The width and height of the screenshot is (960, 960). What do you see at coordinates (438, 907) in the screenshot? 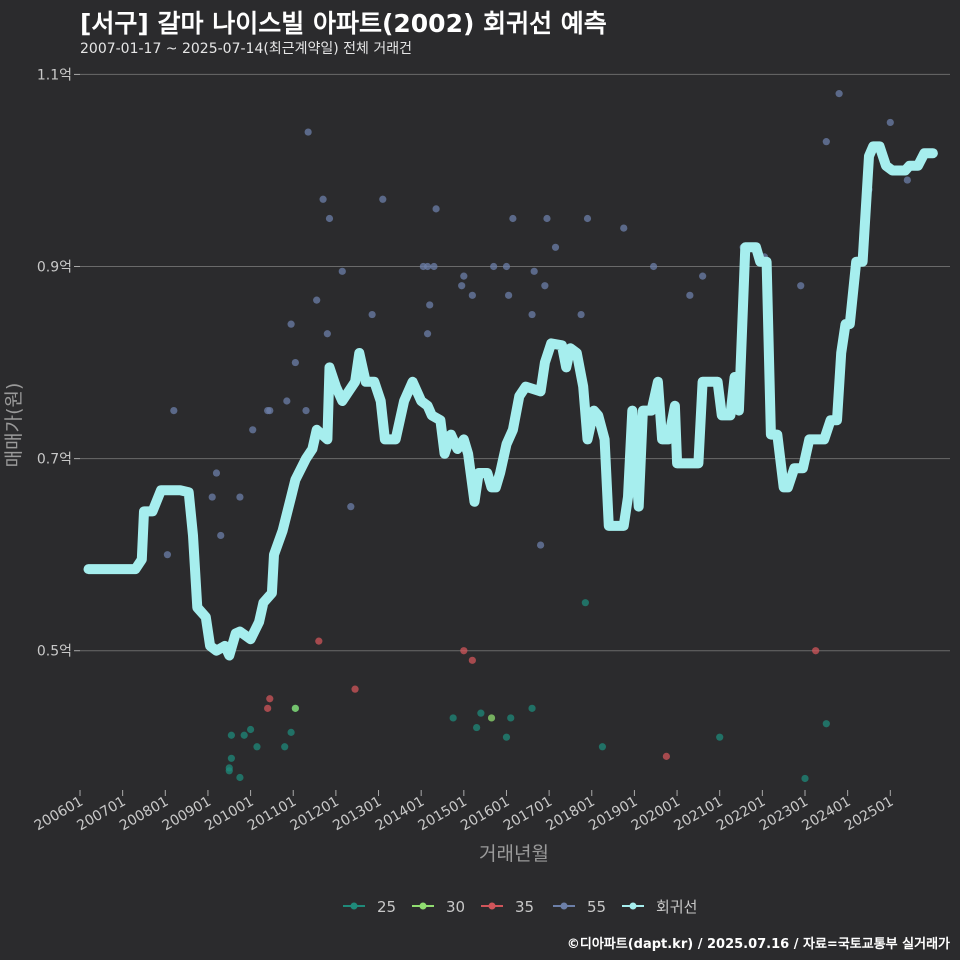
I see `legend-item-30: 30` at bounding box center [438, 907].